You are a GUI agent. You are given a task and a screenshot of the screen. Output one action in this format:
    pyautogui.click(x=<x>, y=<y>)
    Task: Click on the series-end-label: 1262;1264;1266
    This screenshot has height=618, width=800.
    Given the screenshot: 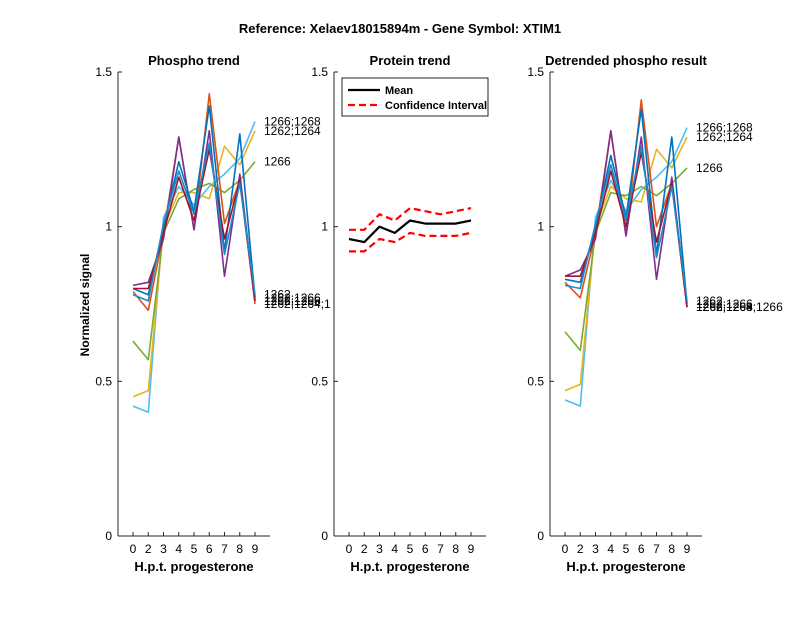 What is the action you would take?
    pyautogui.click(x=739, y=307)
    